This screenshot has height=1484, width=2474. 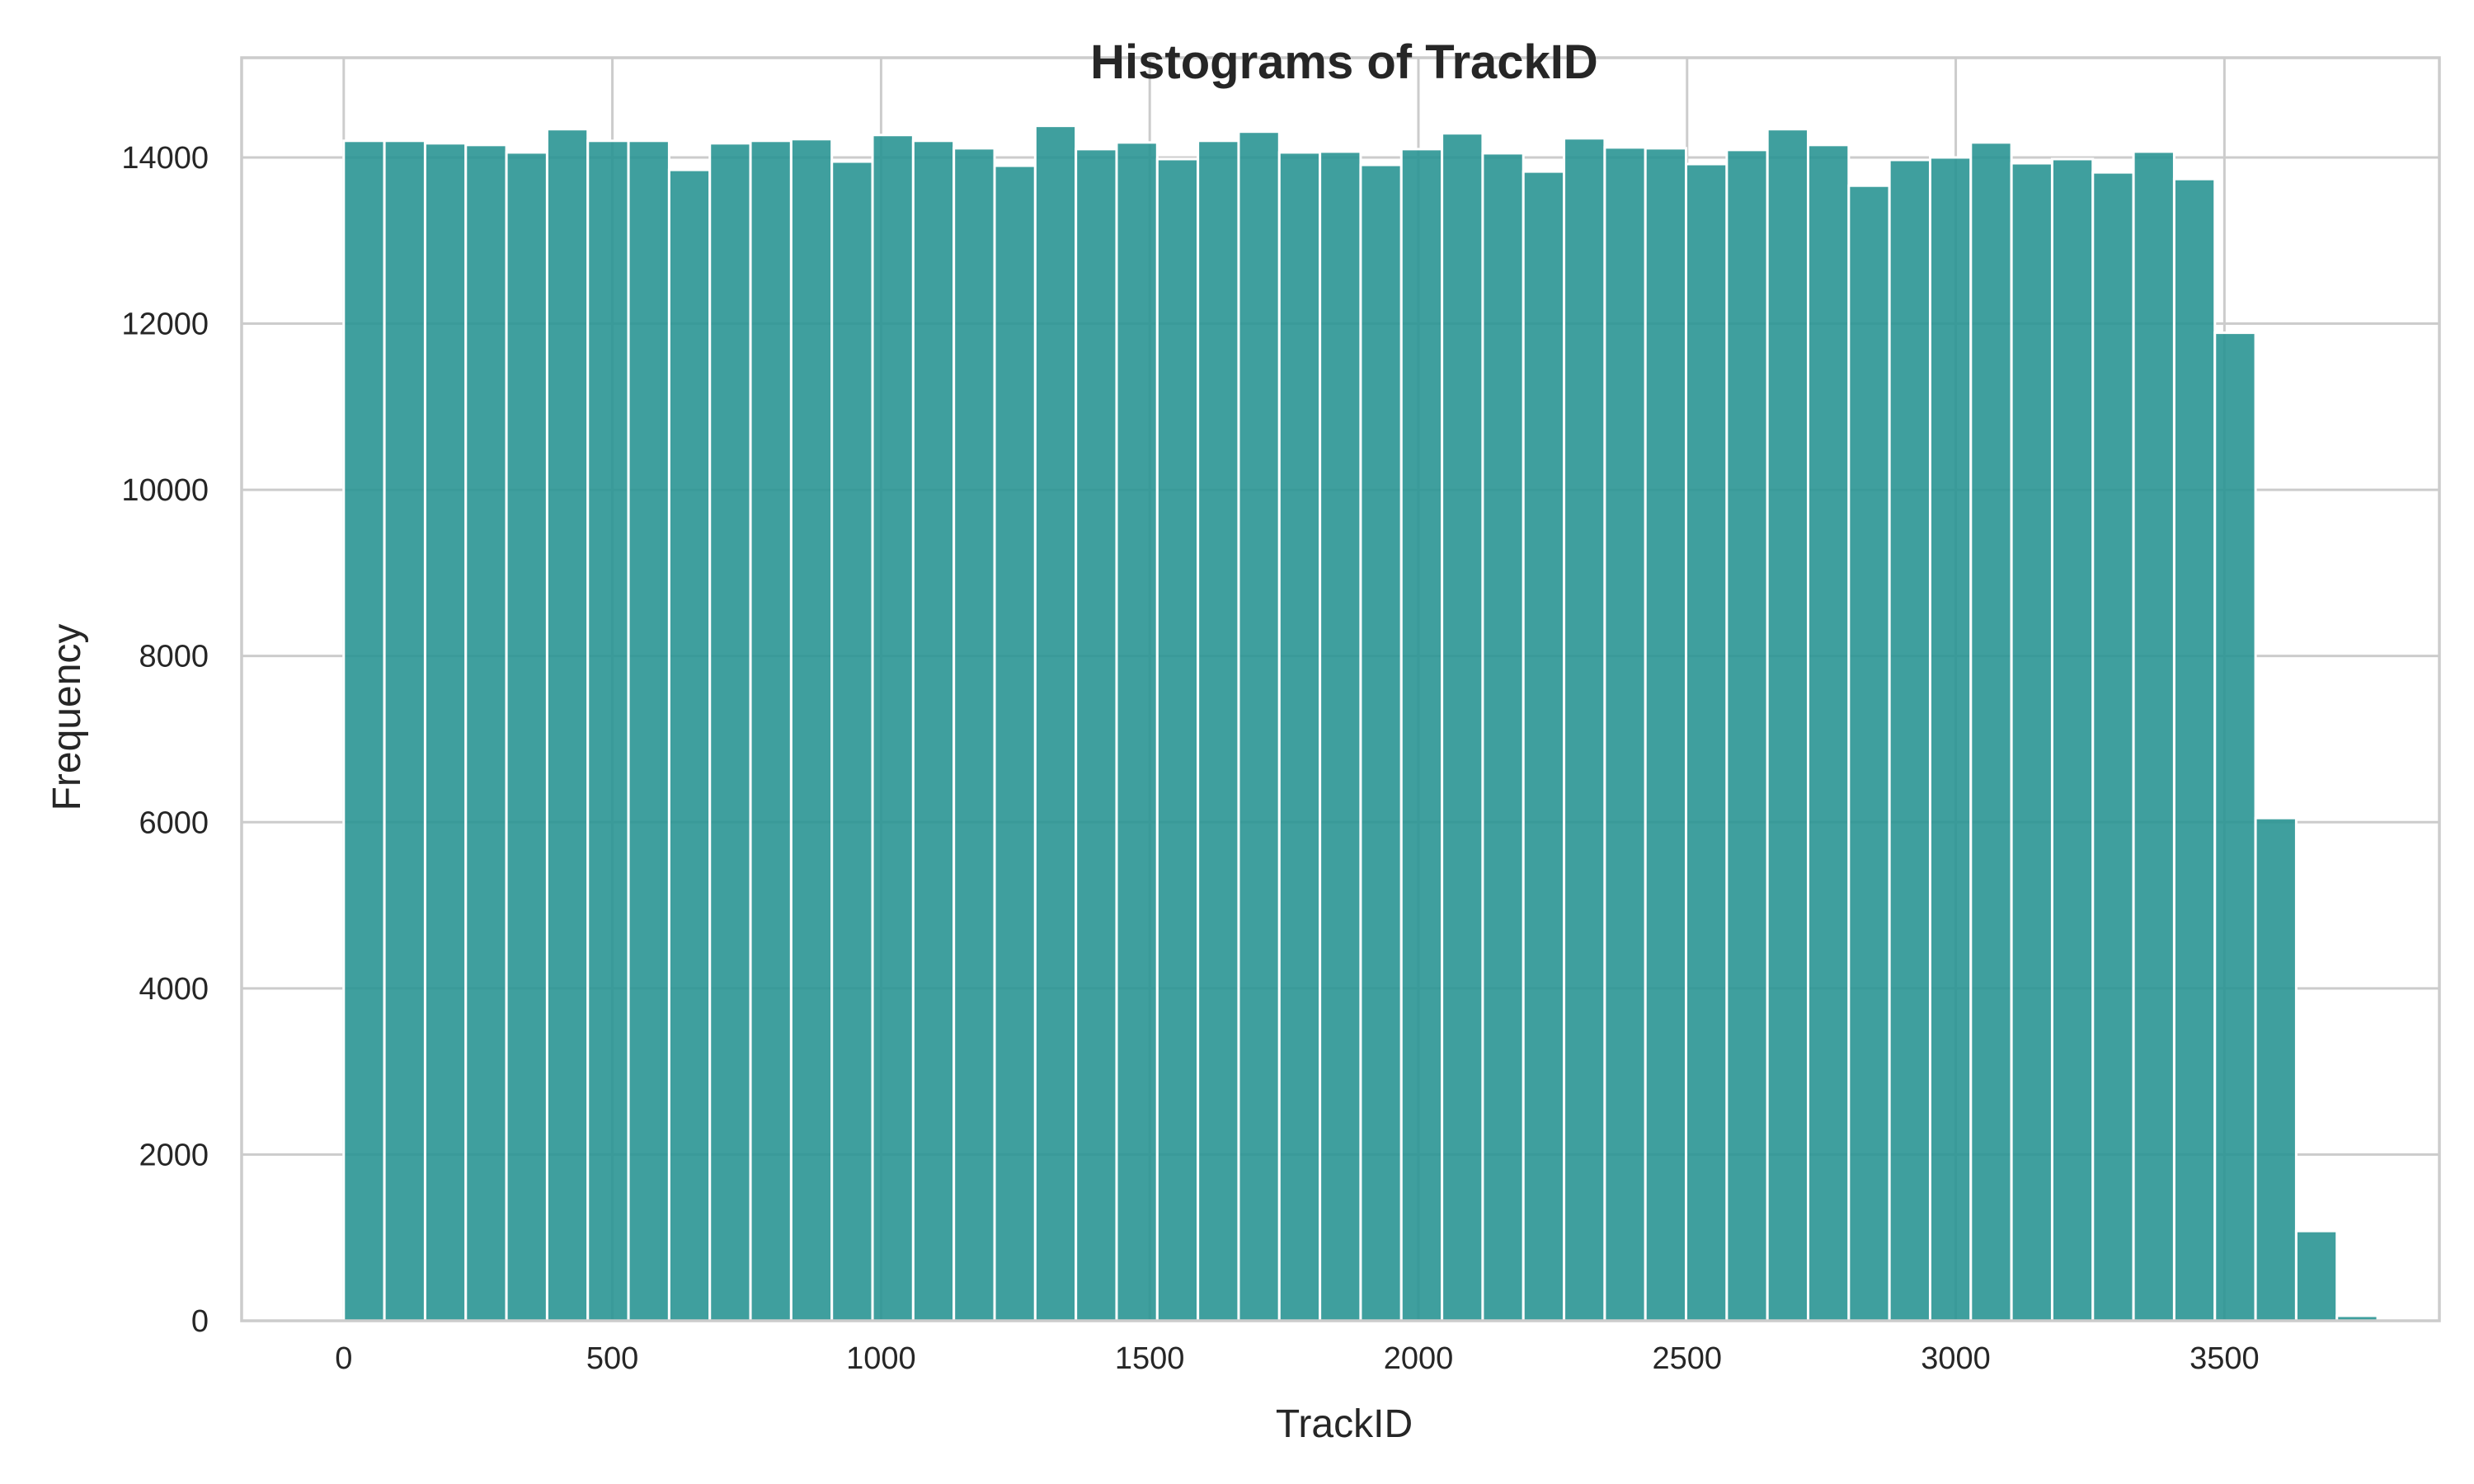 What do you see at coordinates (1150, 1358) in the screenshot?
I see `x-tick-label: 1500` at bounding box center [1150, 1358].